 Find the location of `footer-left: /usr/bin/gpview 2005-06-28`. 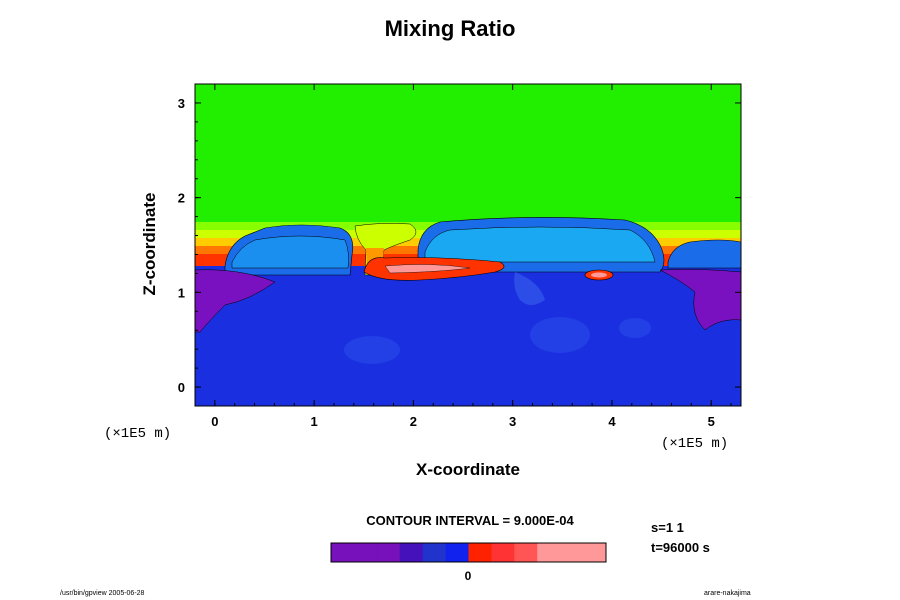

footer-left: /usr/bin/gpview 2005-06-28 is located at coordinates (102, 593).